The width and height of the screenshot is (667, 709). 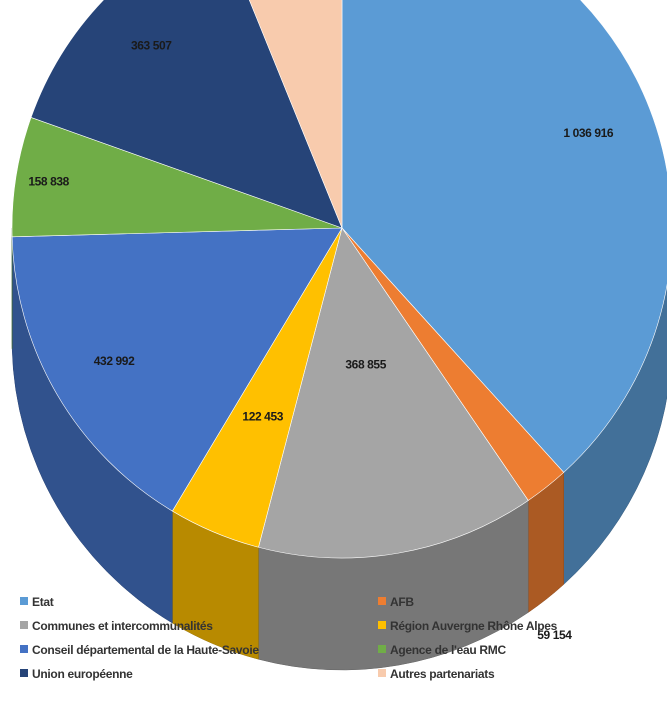 What do you see at coordinates (122, 626) in the screenshot?
I see `legend-label-2: Communes et intercommunalités` at bounding box center [122, 626].